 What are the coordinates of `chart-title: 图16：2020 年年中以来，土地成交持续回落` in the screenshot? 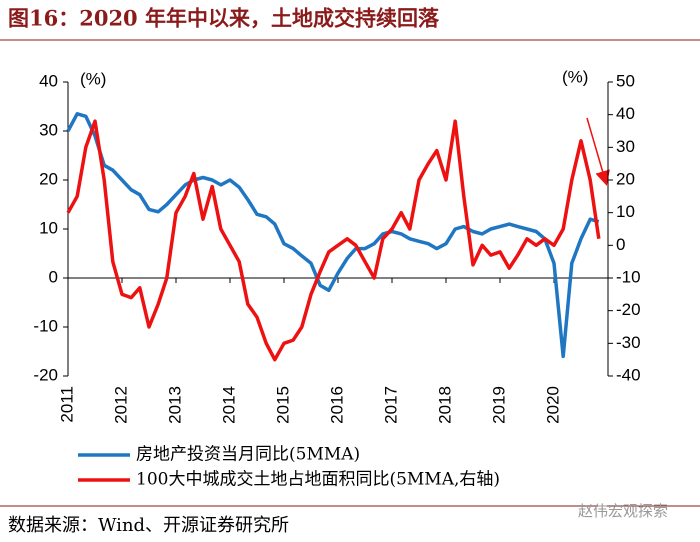 It's located at (224, 18).